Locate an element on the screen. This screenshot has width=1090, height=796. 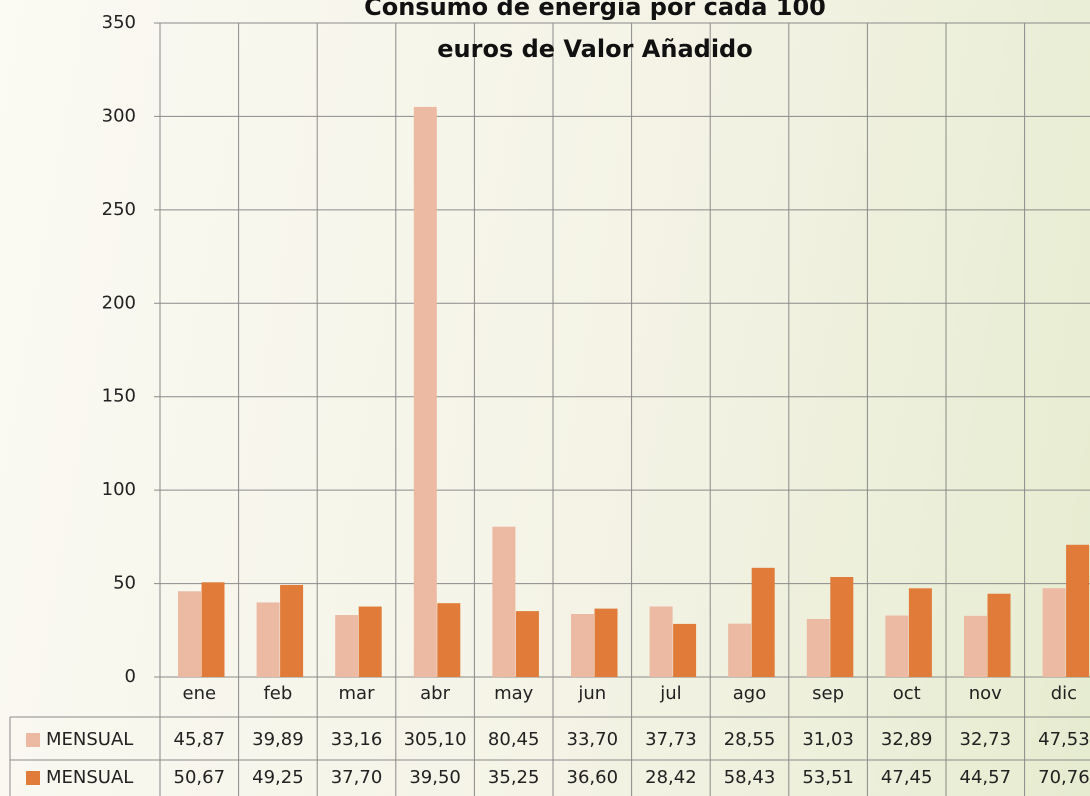
table-value: 33,16 is located at coordinates (357, 739).